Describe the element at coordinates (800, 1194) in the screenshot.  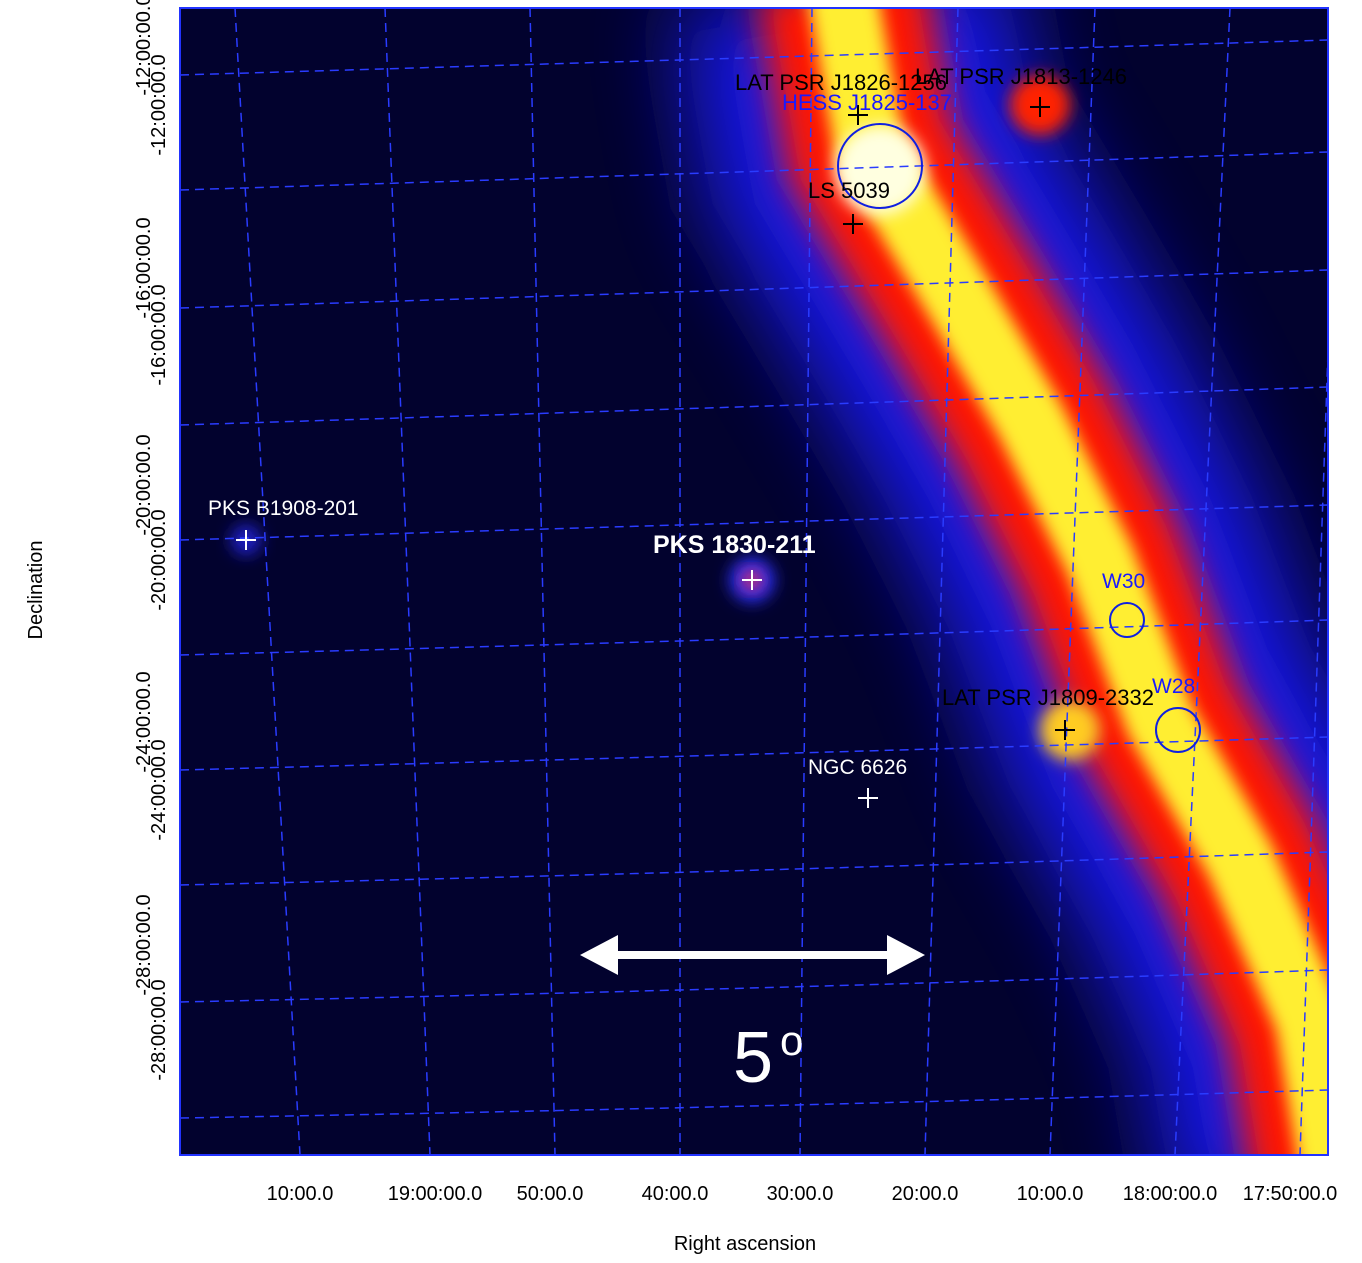
I see `x-tick-label: 30:00.0` at that location.